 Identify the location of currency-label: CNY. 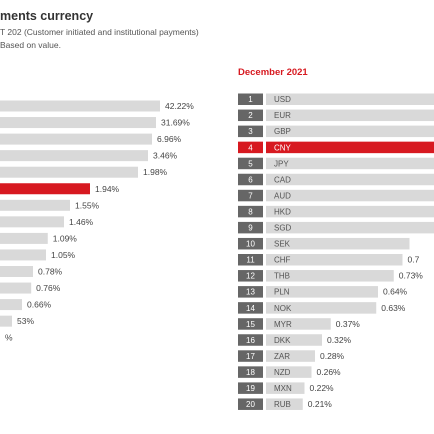
(283, 147).